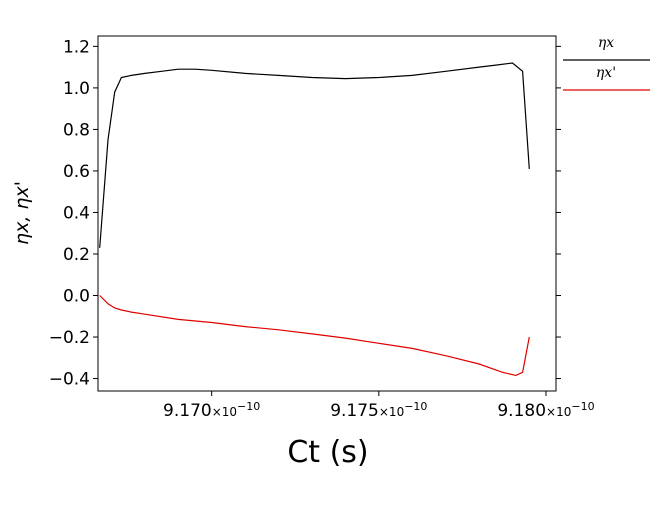 The height and width of the screenshot is (506, 656). Describe the element at coordinates (69, 380) in the screenshot. I see `y-tick-label: −0.4` at that location.